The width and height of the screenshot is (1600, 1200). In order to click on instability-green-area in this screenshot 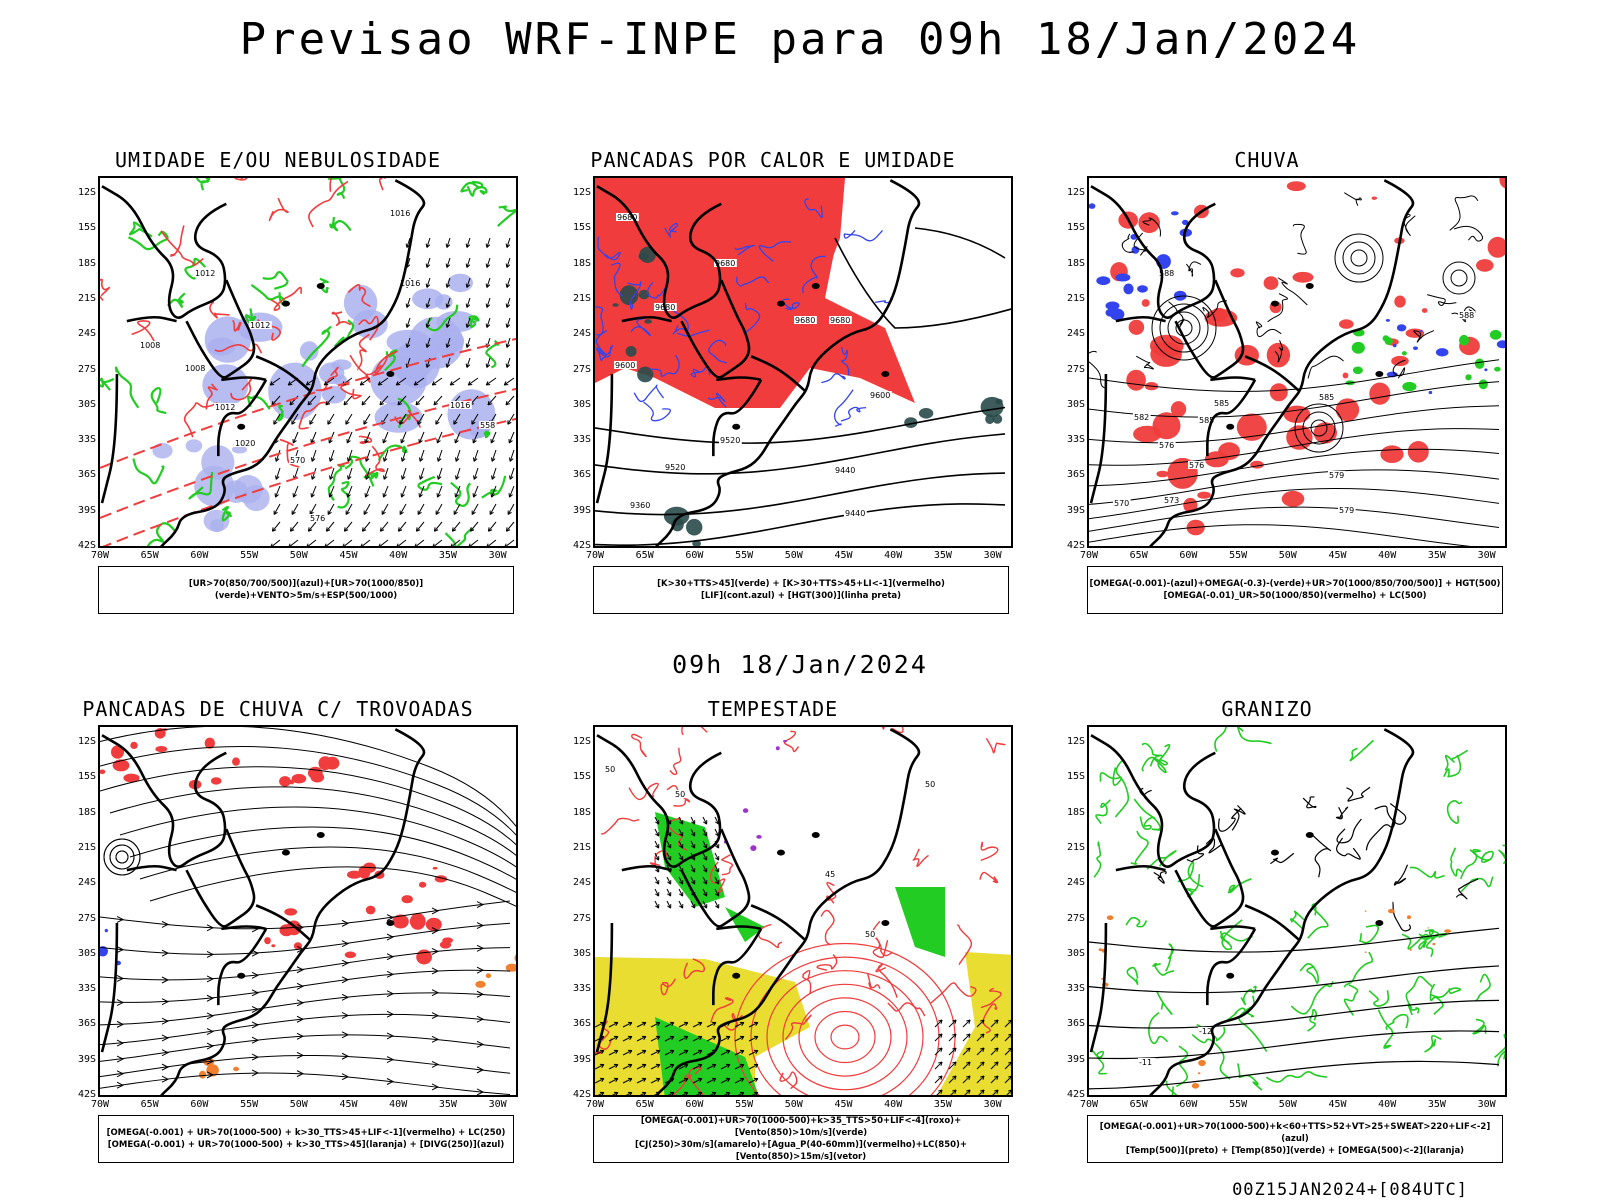, I will do `click(634, 314)`.